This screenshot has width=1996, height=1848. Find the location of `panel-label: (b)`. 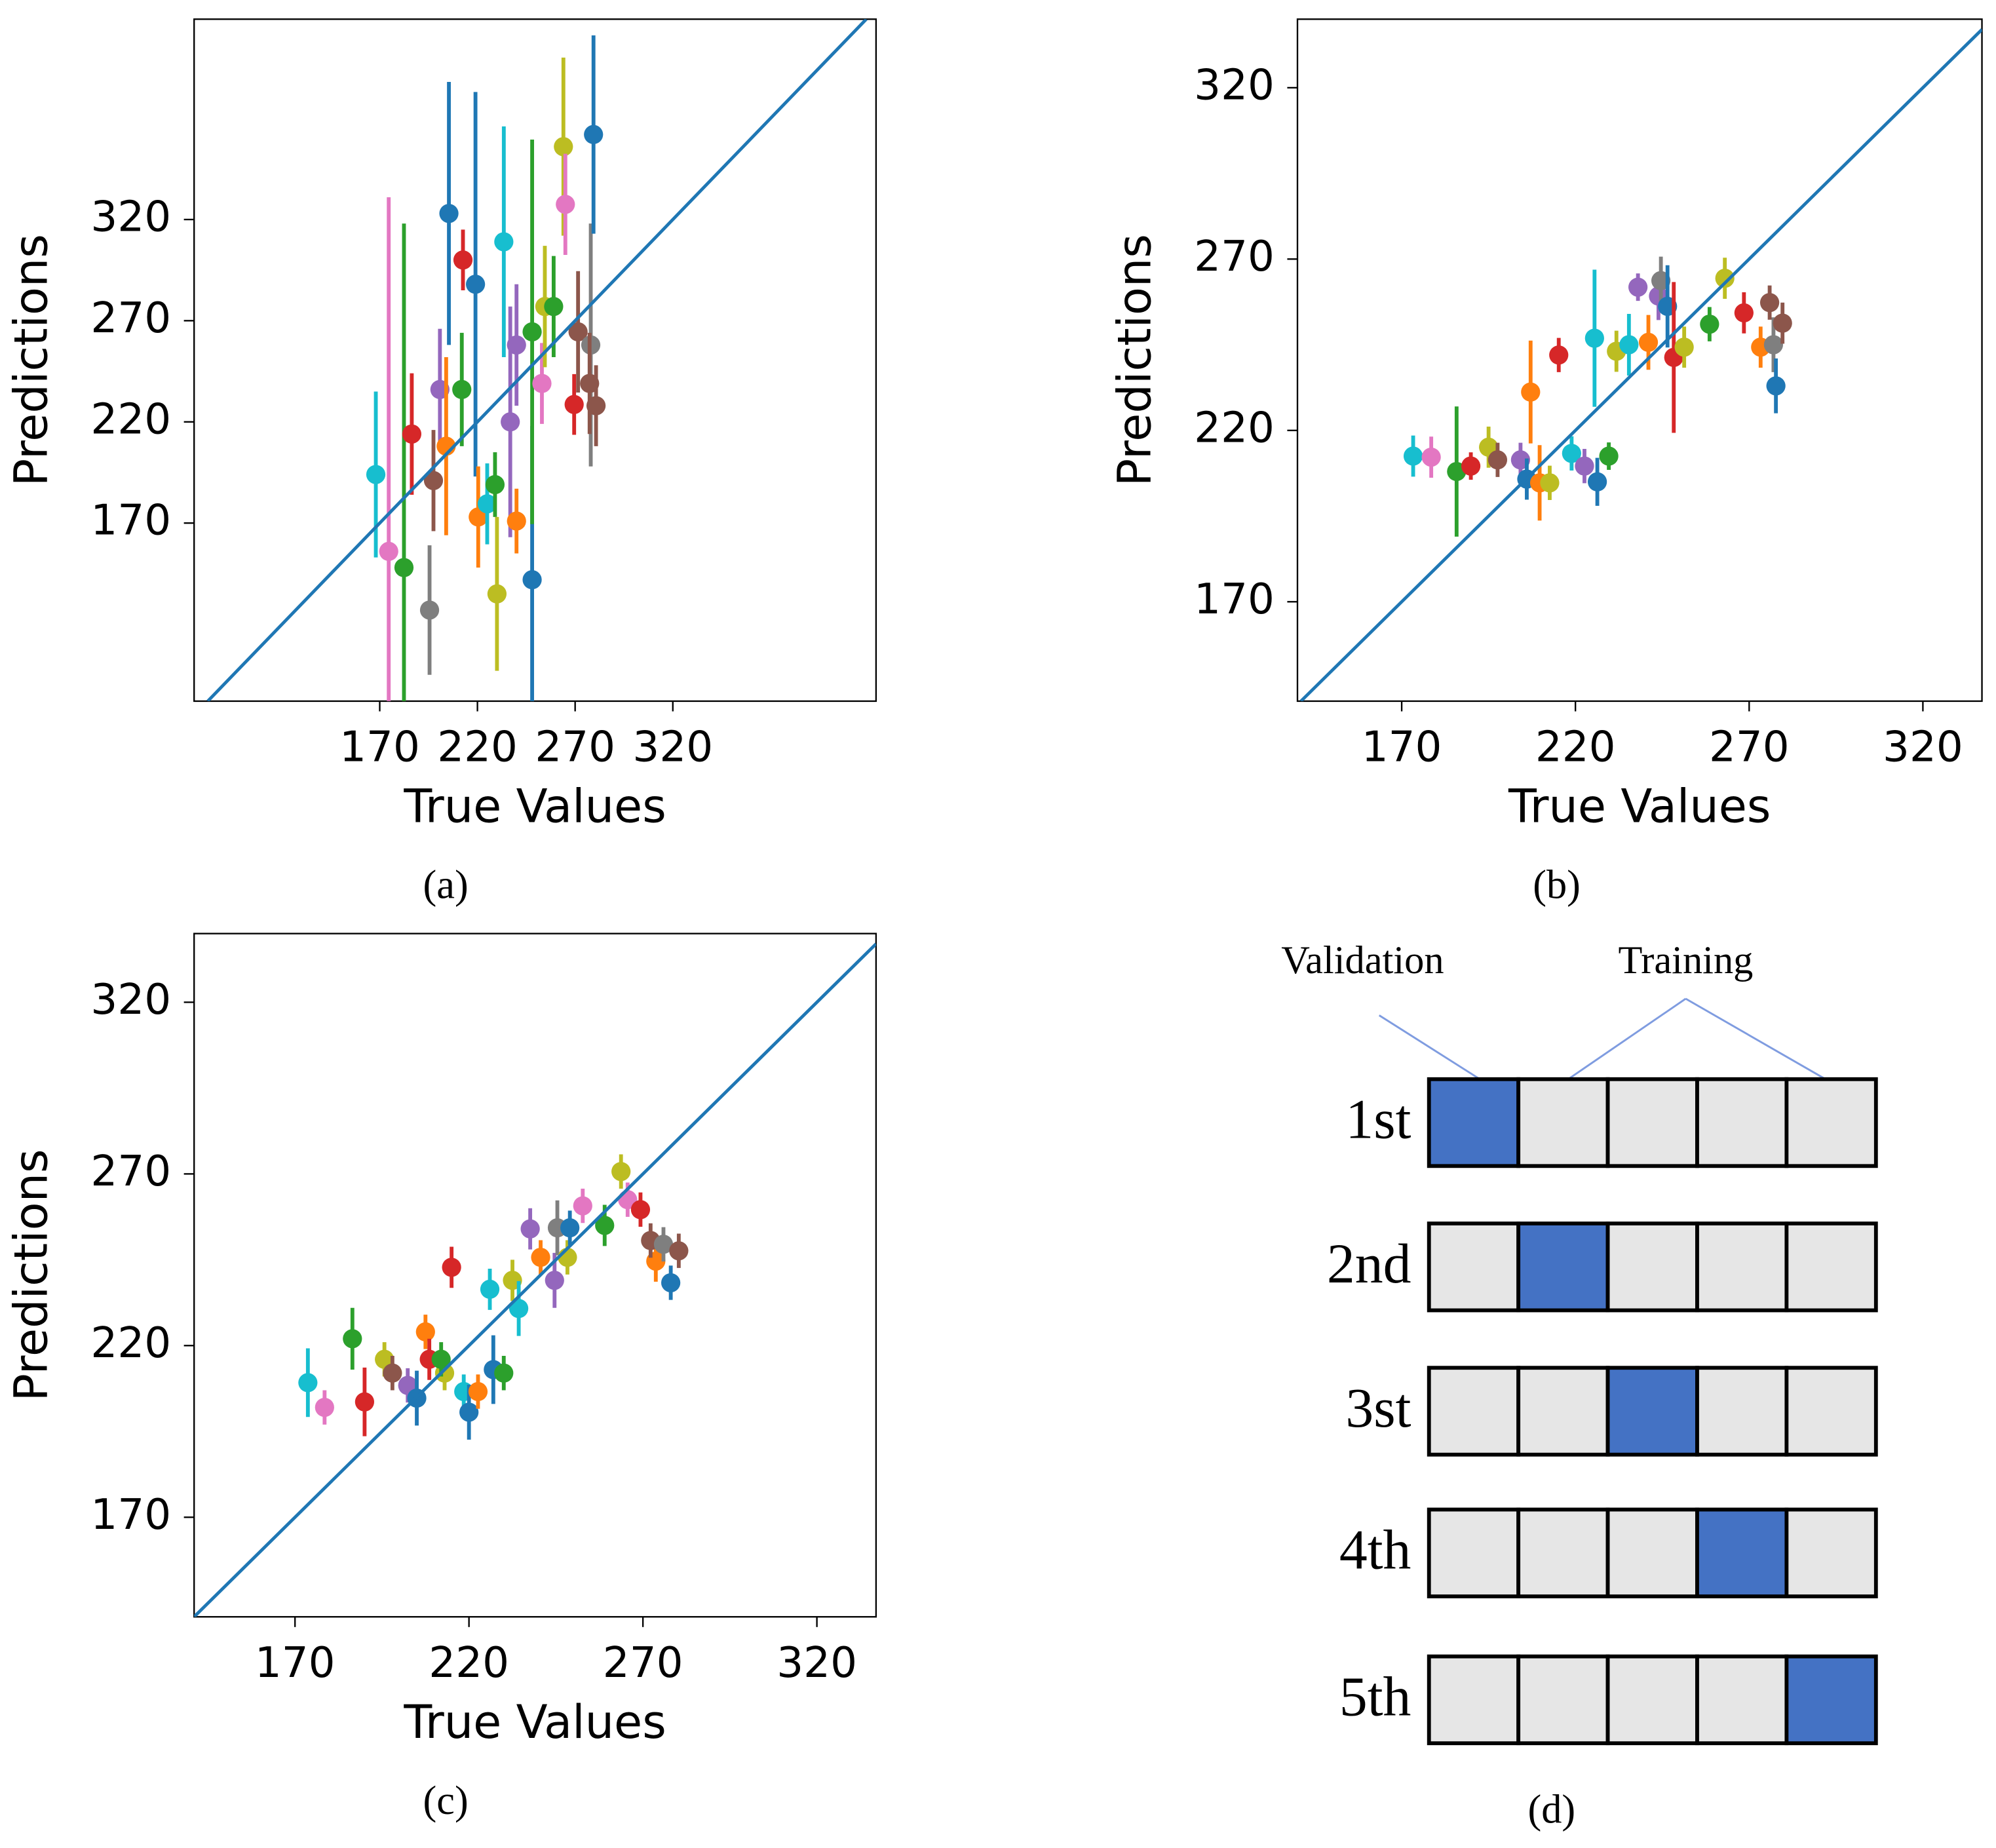

panel-label: (b) is located at coordinates (1557, 885).